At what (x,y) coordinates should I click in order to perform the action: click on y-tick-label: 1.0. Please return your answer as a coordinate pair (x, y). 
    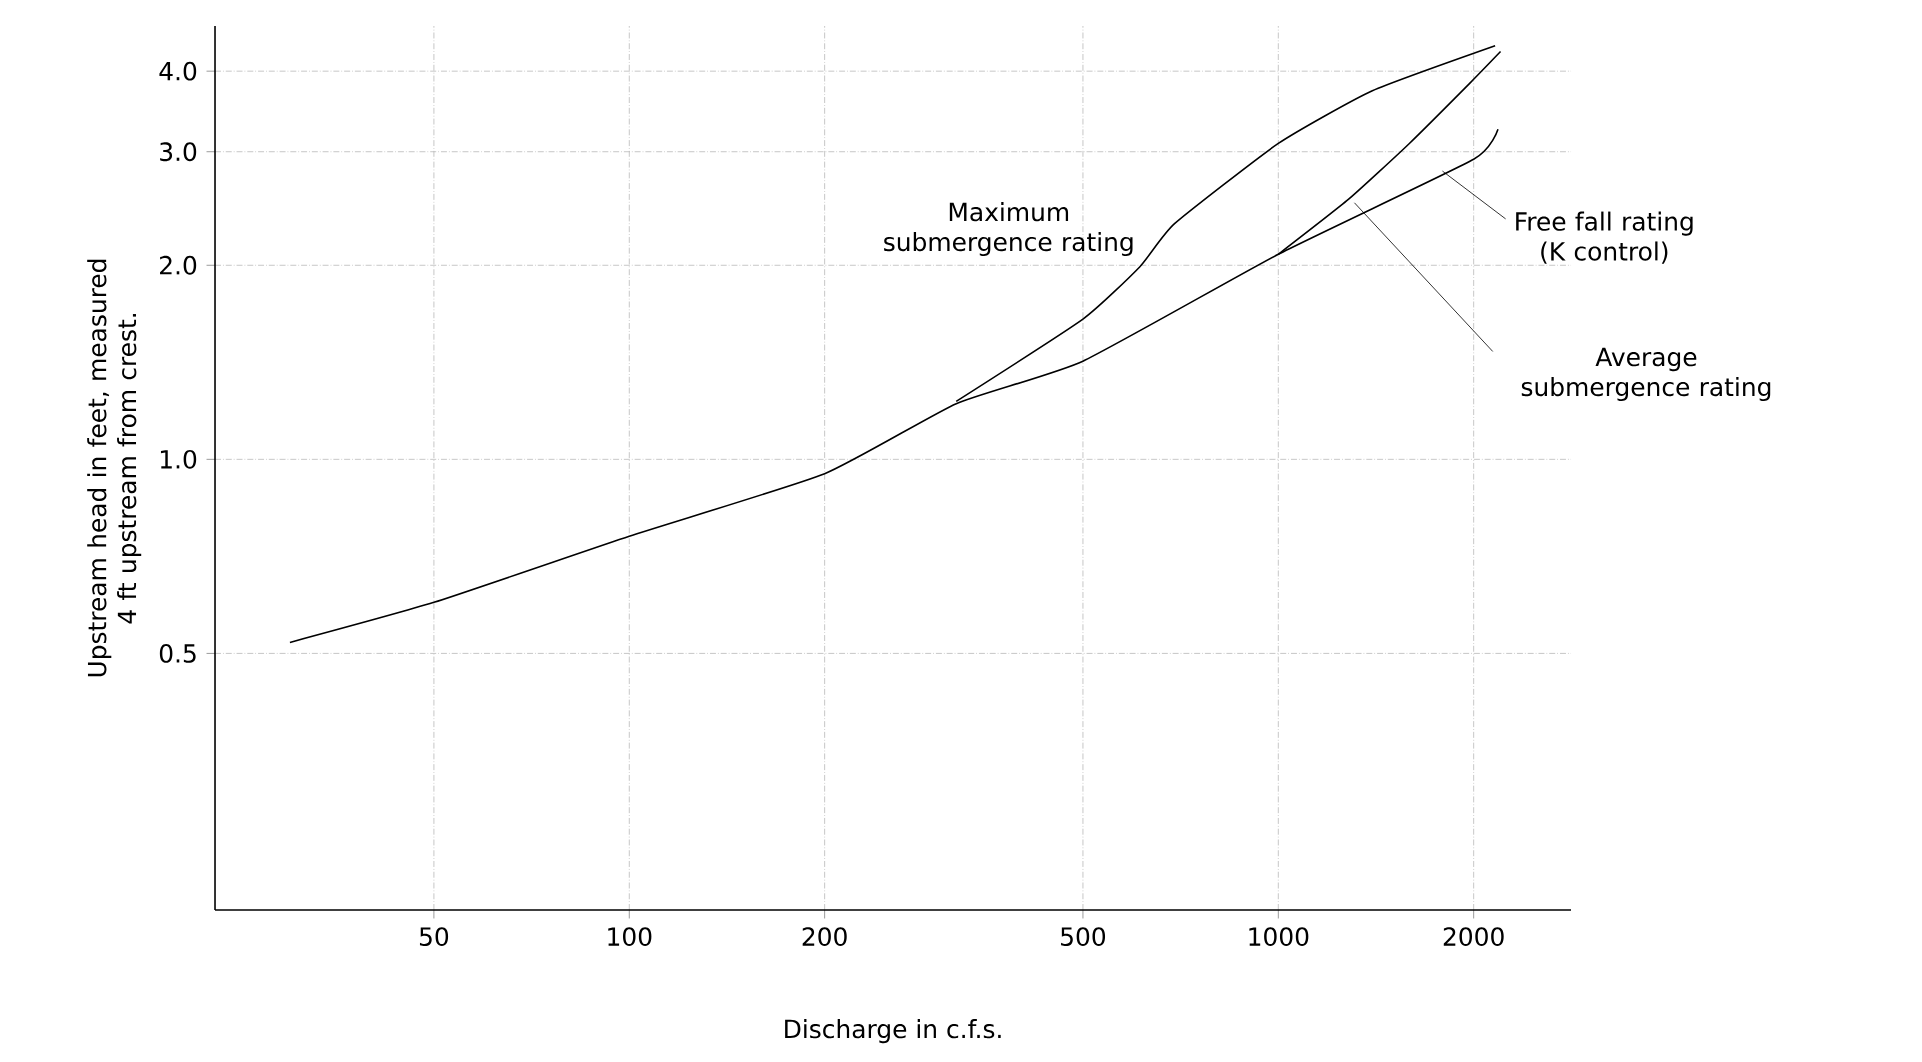
    Looking at the image, I should click on (178, 459).